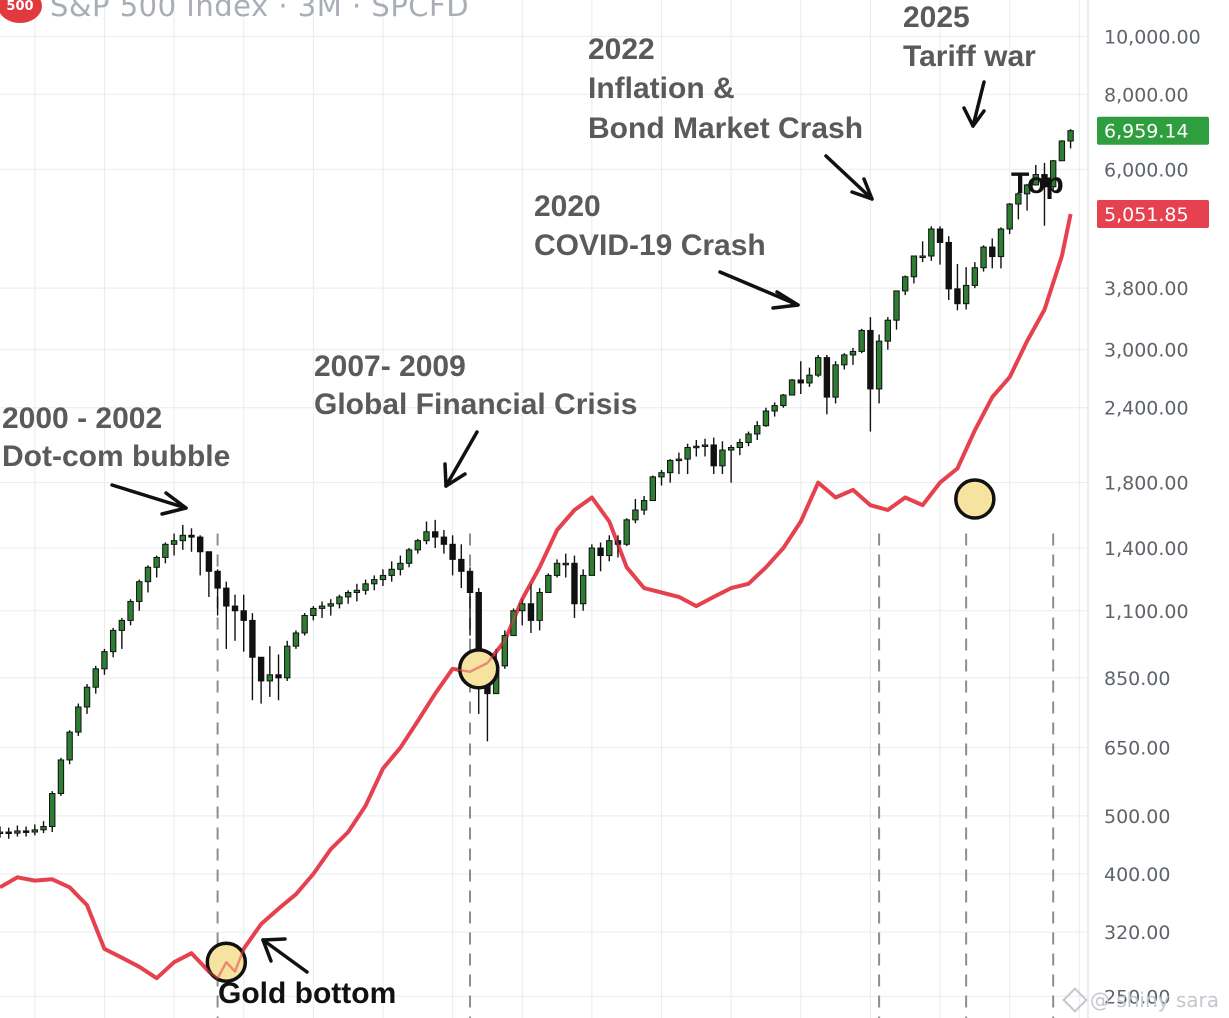  I want to click on annotation-covid-label: COVID-19 Crash, so click(650, 245).